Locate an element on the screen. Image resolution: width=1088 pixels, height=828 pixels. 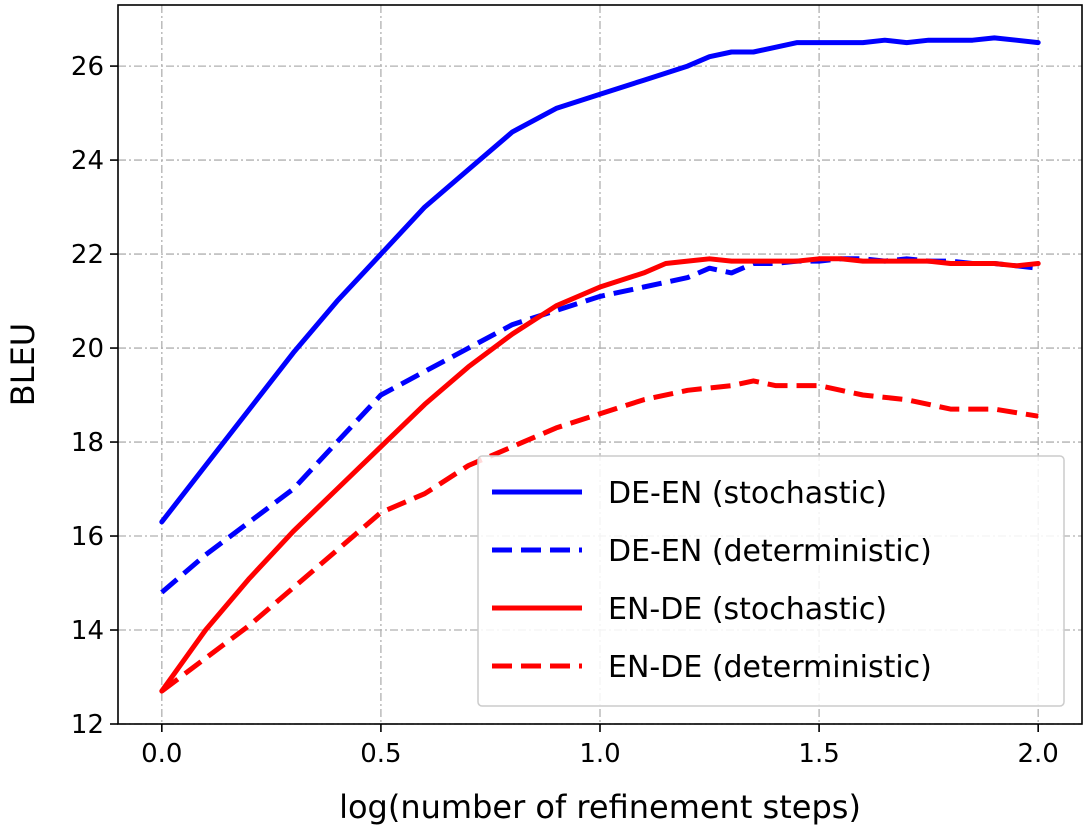
x-tick-label: 0.5 is located at coordinates (380, 754).